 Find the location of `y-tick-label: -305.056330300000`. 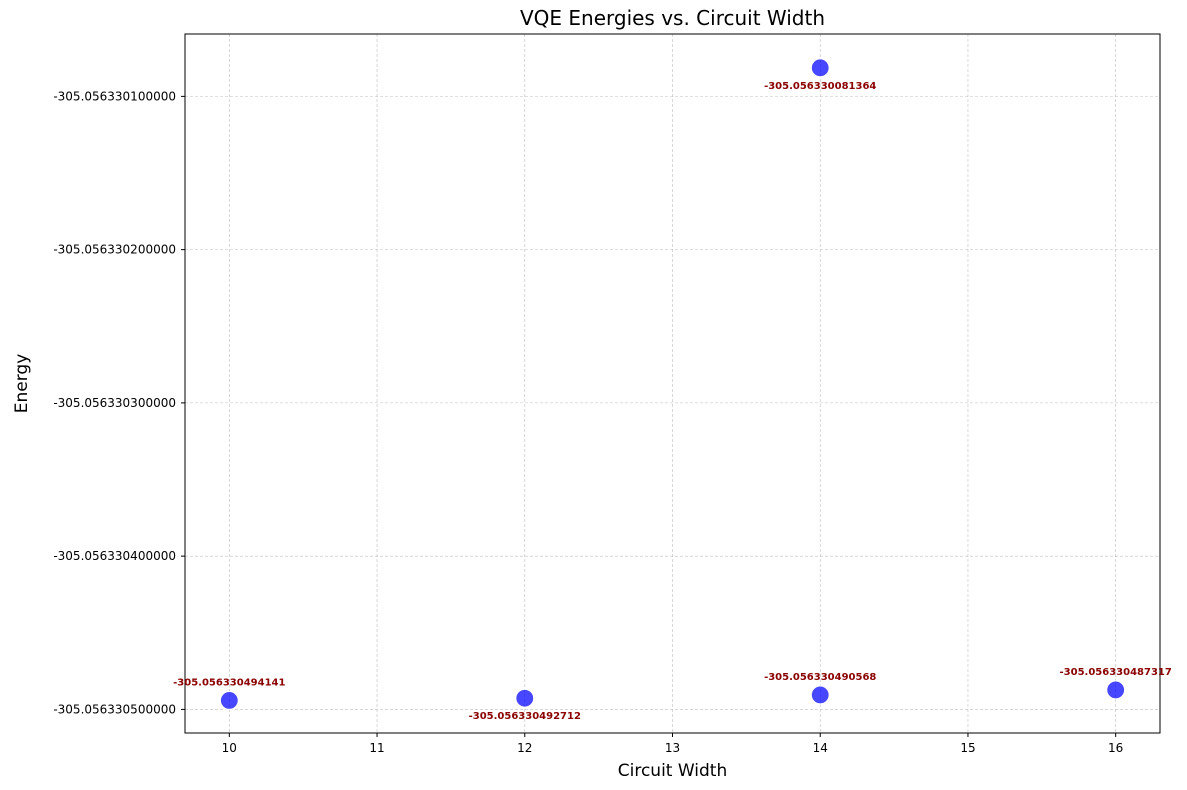

y-tick-label: -305.056330300000 is located at coordinates (114, 403).